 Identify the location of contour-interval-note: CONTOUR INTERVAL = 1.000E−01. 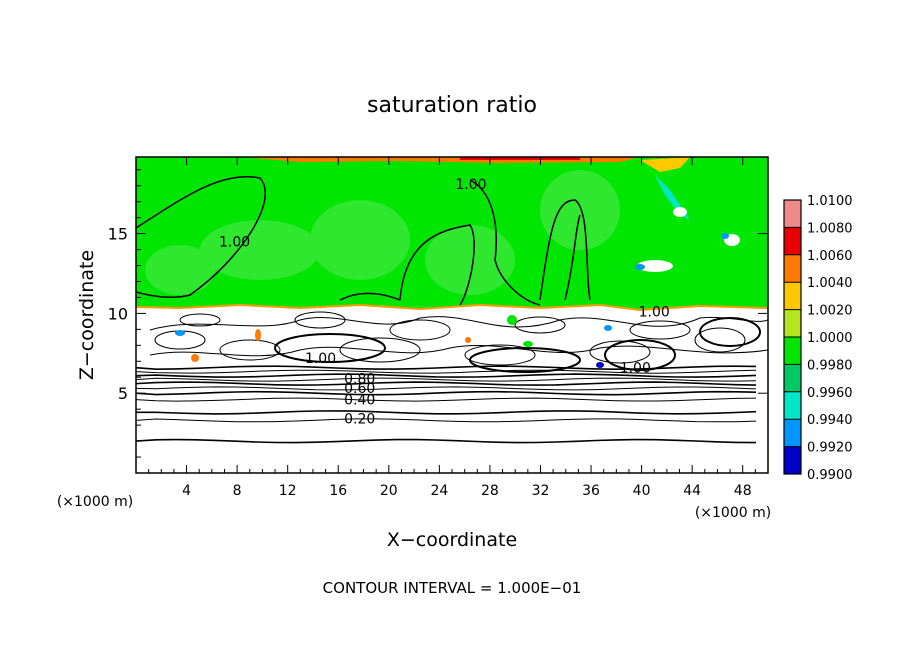
(452, 588).